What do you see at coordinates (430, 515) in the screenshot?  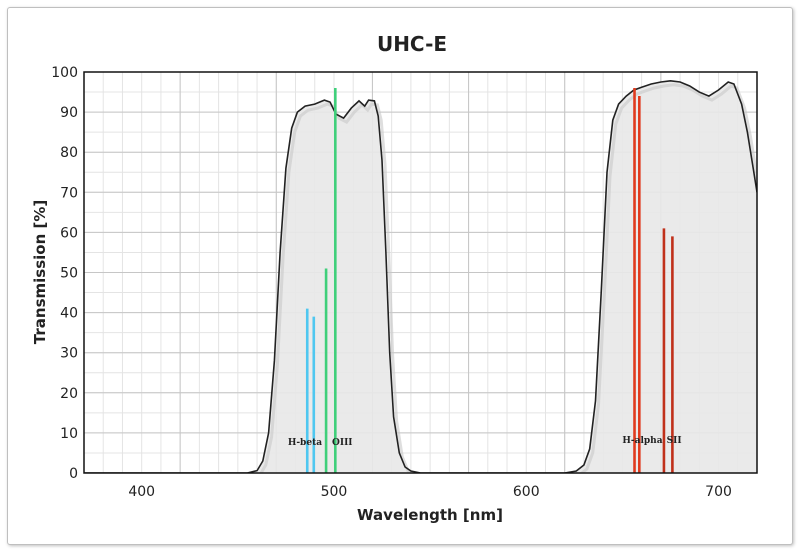 I see `x-axis-label: Wavelength [nm]` at bounding box center [430, 515].